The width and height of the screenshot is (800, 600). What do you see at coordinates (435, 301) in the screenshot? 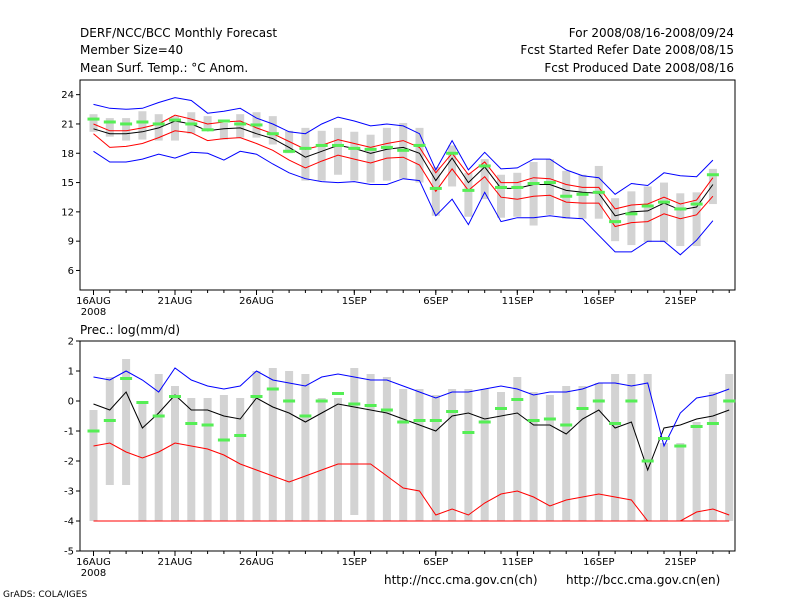
I see `x-tick-label: 6SEP` at bounding box center [435, 301].